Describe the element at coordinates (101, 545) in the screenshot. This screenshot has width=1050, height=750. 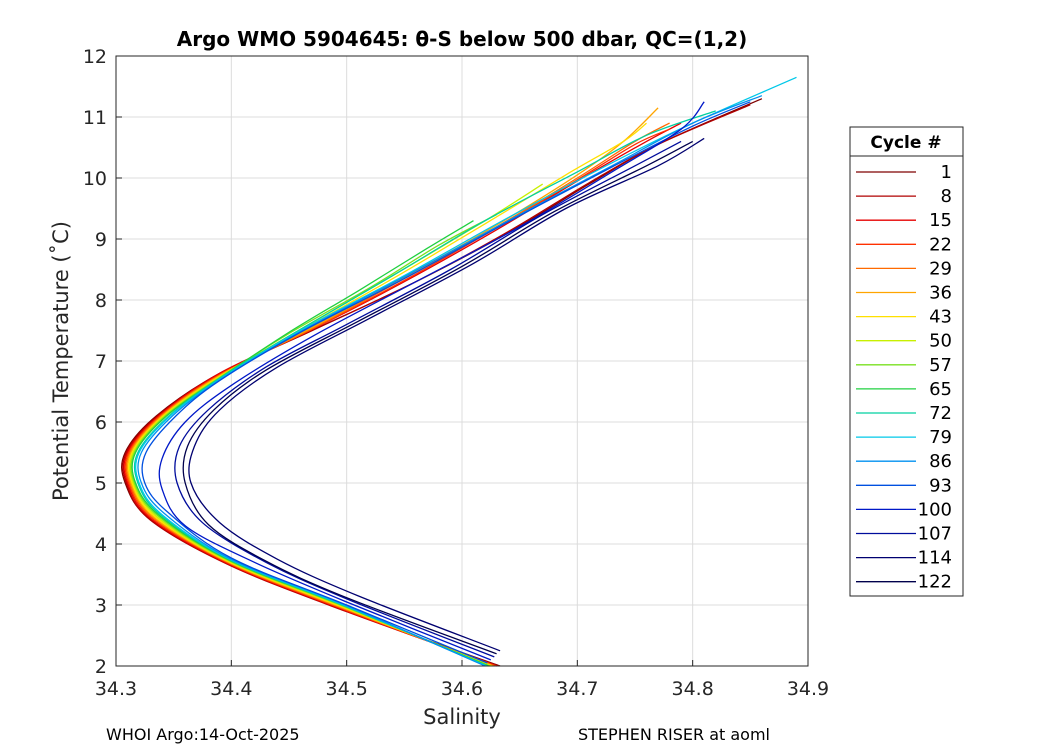
I see `y-tick-label: 4` at that location.